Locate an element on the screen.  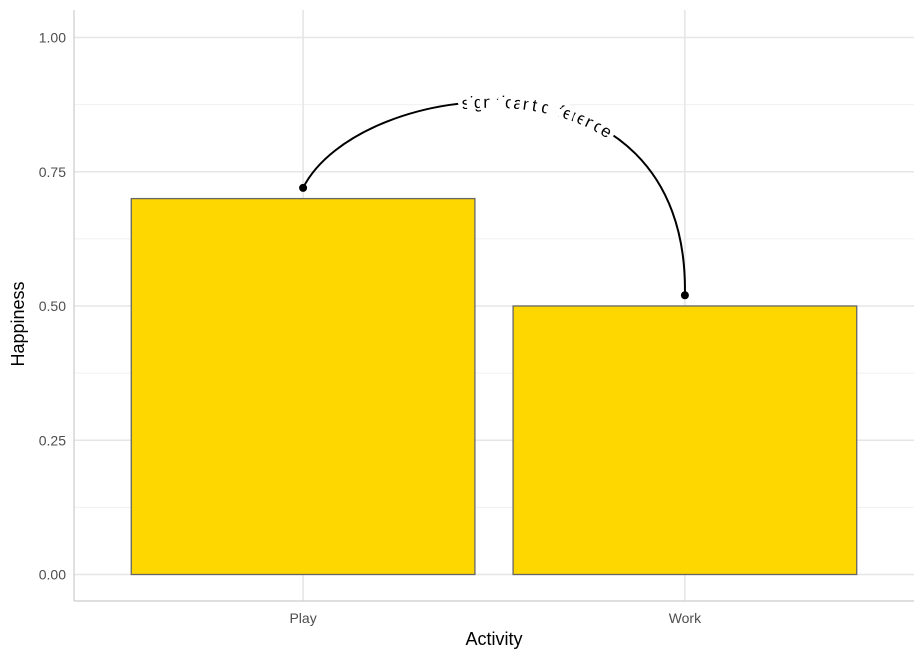
y-tick-labels: 0.00 0.25 0.50 0.75 1.00 is located at coordinates (52, 306).